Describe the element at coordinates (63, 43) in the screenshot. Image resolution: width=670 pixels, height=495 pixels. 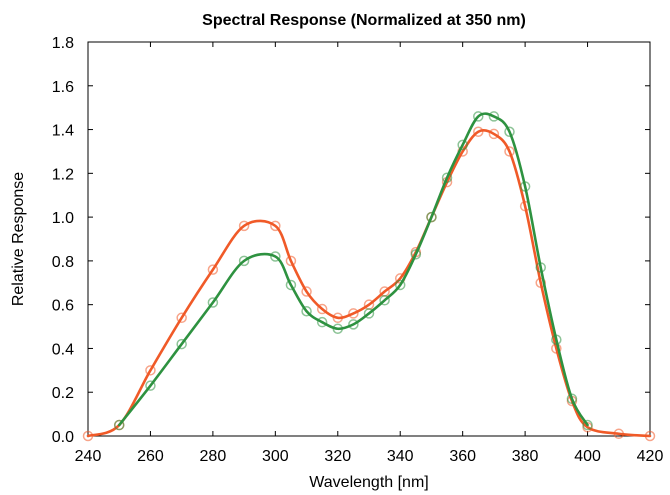
I see `y-tick-label: 1.8` at that location.